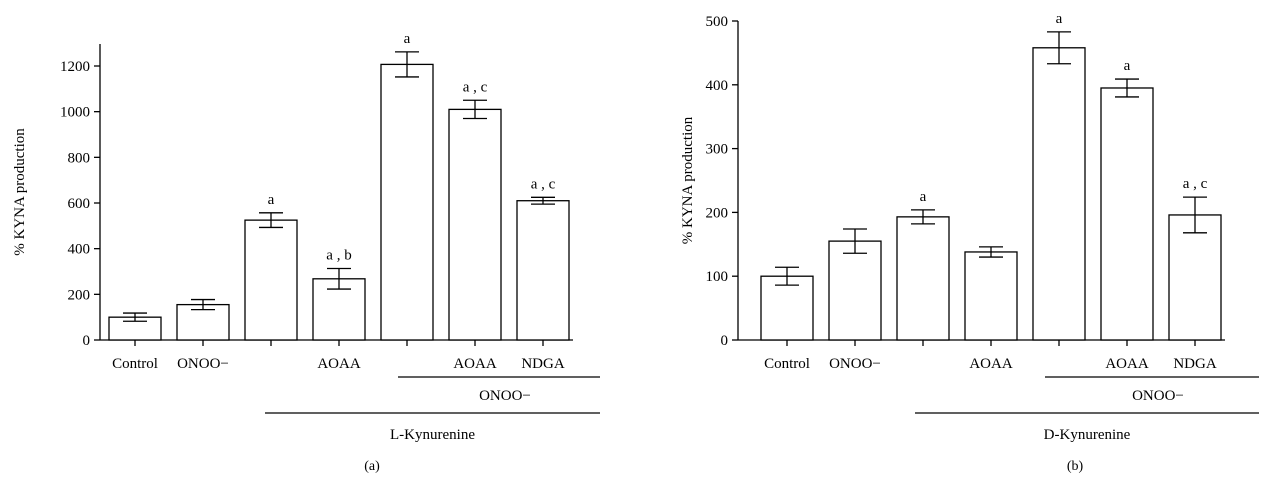 The height and width of the screenshot is (485, 1266). Describe the element at coordinates (1087, 435) in the screenshot. I see `group-label-kynurenine: D-Kynurenine` at that location.